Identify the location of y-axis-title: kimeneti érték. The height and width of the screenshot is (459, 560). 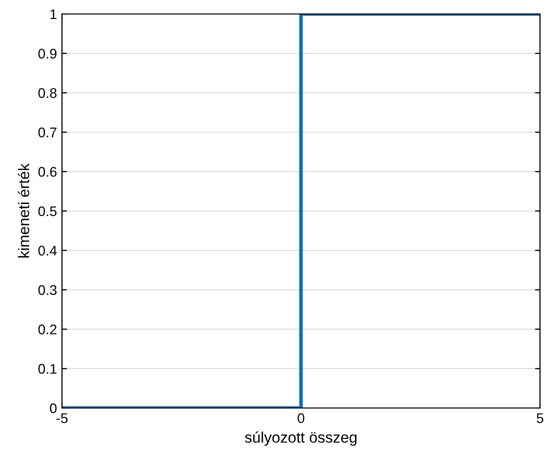
(24, 210).